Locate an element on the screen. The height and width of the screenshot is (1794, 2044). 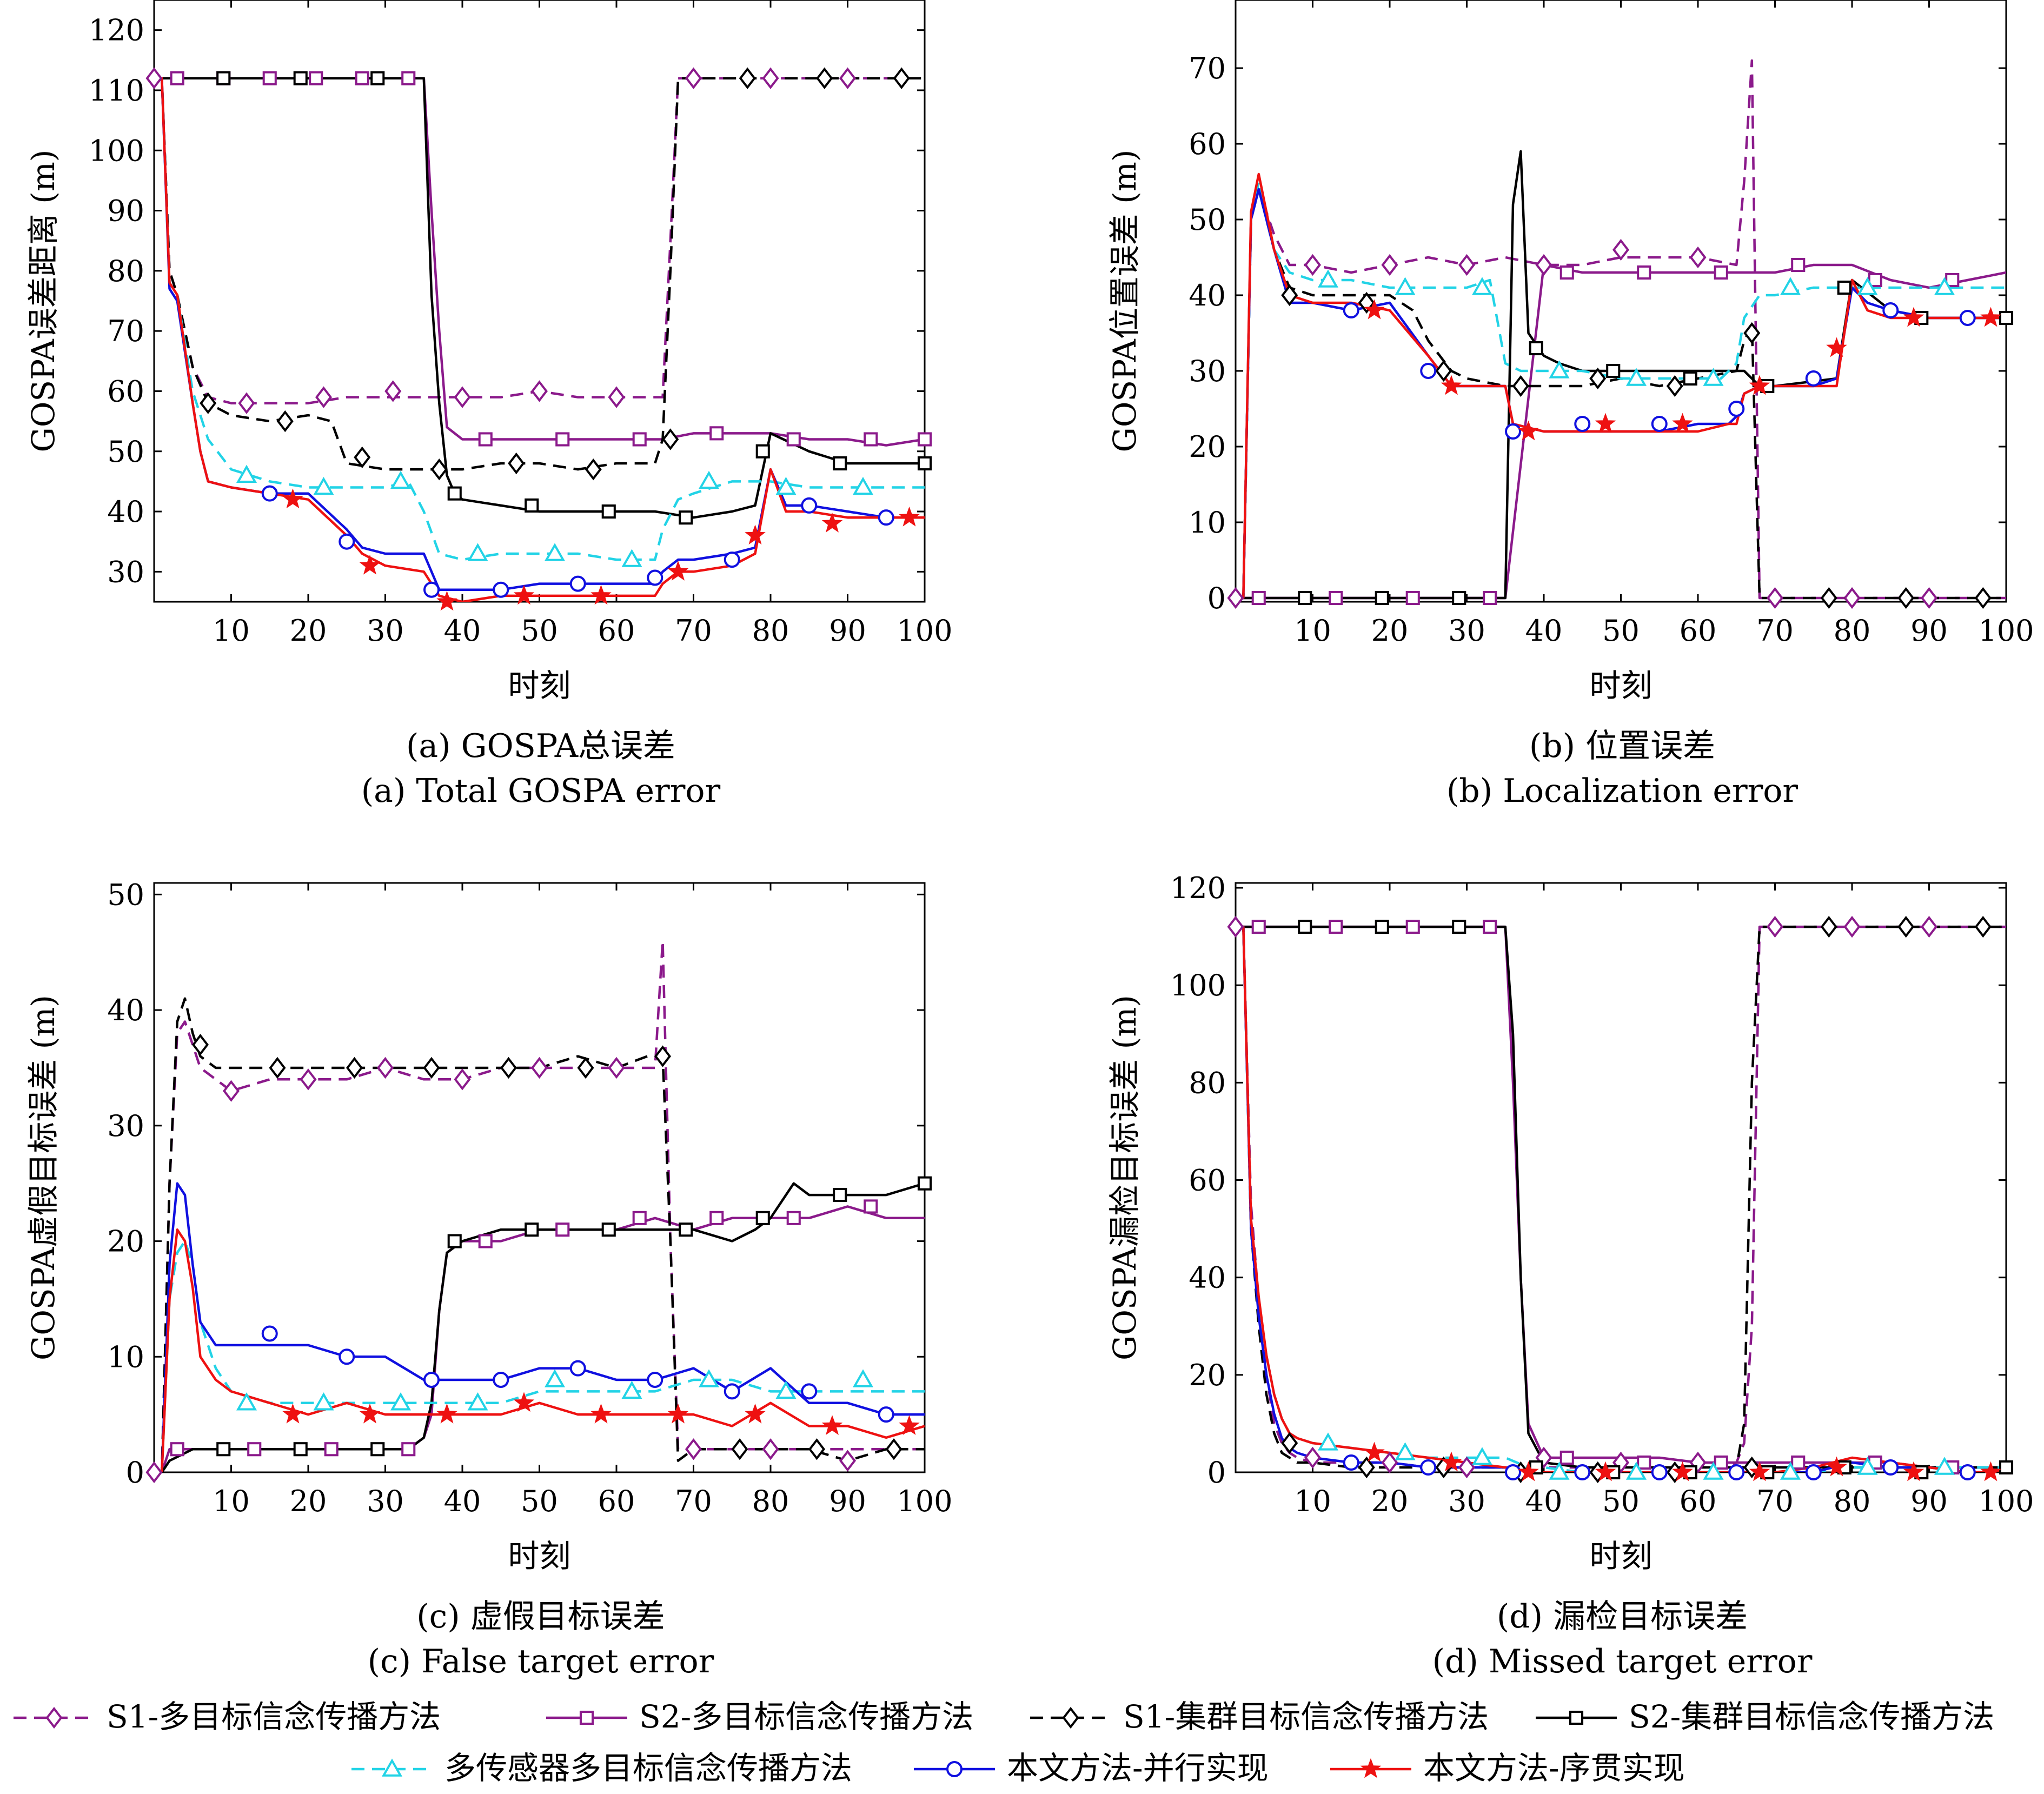
x-tick-label: 70 is located at coordinates (1775, 1501).